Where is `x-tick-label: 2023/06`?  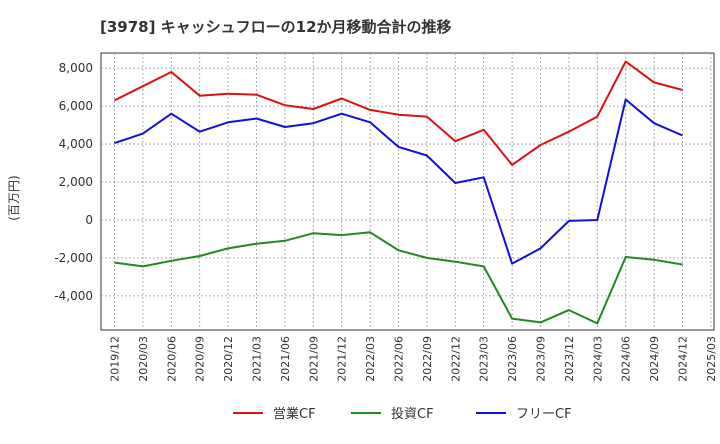
x-tick-label: 2023/06 is located at coordinates (512, 359).